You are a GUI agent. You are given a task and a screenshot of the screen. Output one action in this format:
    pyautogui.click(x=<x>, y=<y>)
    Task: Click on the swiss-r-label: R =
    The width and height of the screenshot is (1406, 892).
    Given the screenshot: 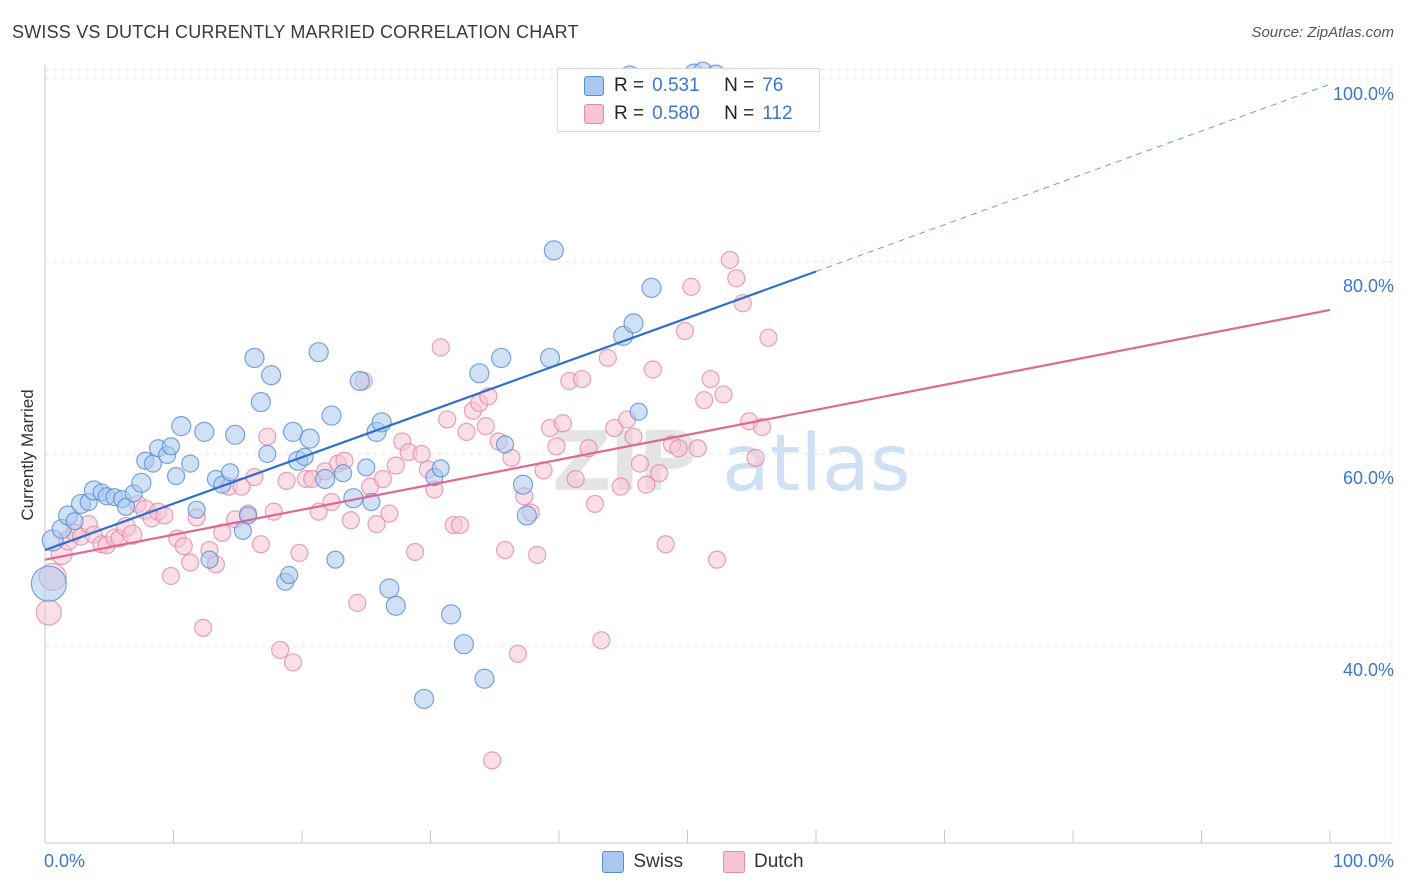 What is the action you would take?
    pyautogui.click(x=629, y=85)
    